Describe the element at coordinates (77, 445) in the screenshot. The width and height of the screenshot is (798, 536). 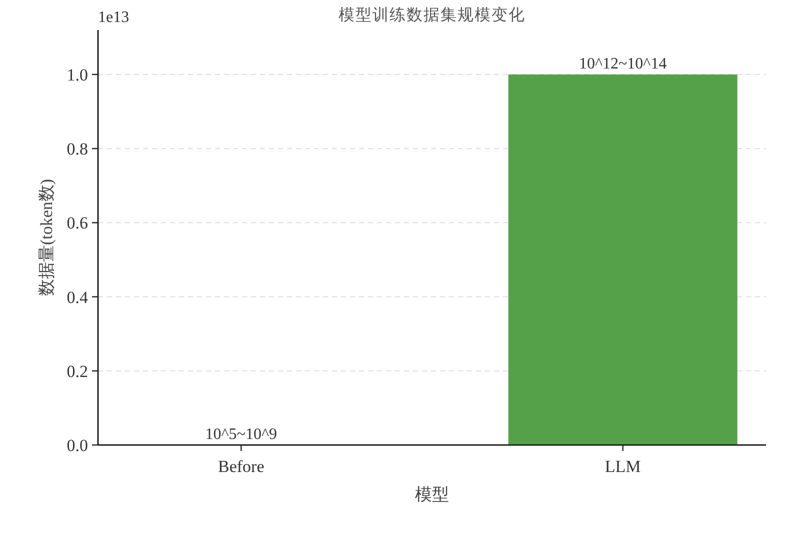
I see `y-tick-label: 0.0` at that location.